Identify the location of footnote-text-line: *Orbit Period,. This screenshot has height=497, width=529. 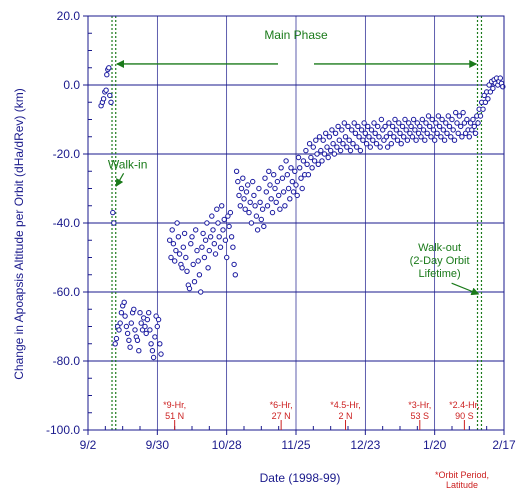
(462, 475).